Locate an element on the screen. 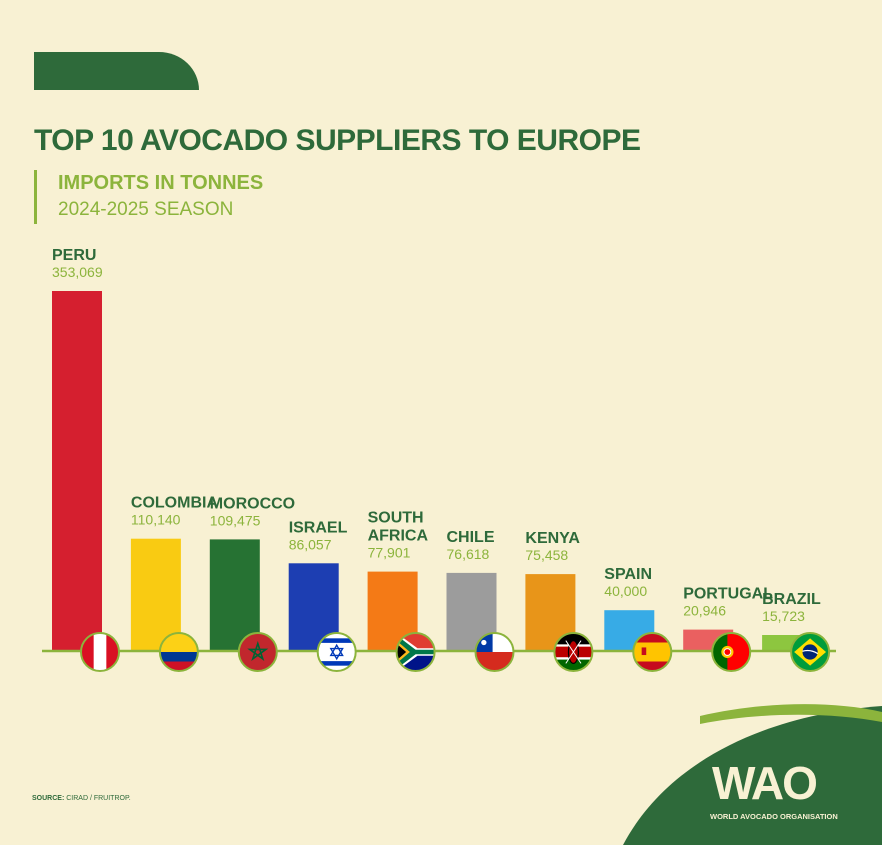  brazil-flag-icon is located at coordinates (810, 652).